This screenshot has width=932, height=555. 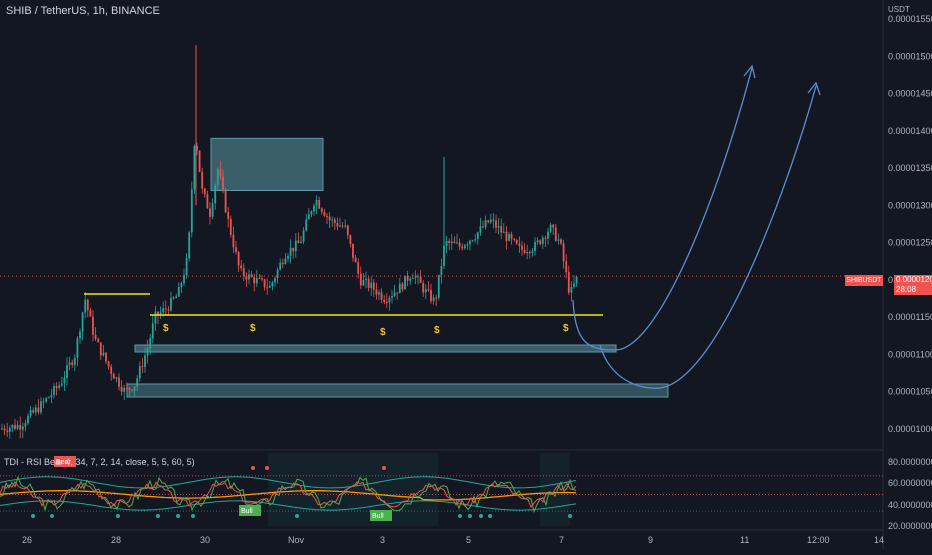 I want to click on x-tick-label: 11, so click(x=744, y=540).